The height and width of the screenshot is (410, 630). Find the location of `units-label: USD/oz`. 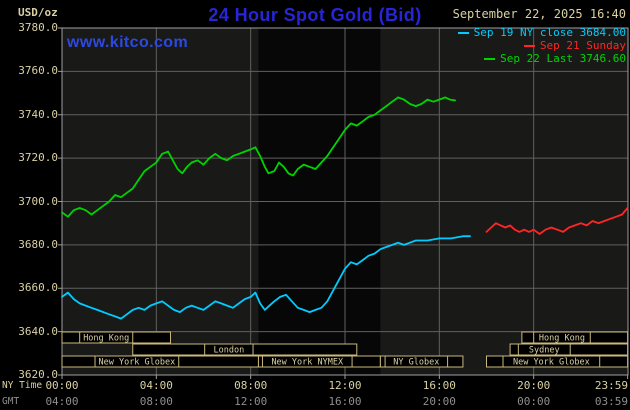

units-label: USD/oz is located at coordinates (38, 12).